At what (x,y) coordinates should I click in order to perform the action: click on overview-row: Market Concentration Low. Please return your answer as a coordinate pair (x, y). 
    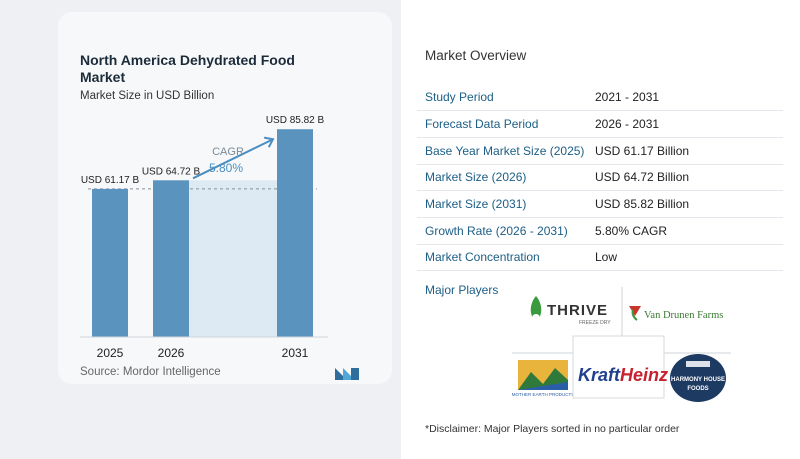
    Looking at the image, I should click on (600, 258).